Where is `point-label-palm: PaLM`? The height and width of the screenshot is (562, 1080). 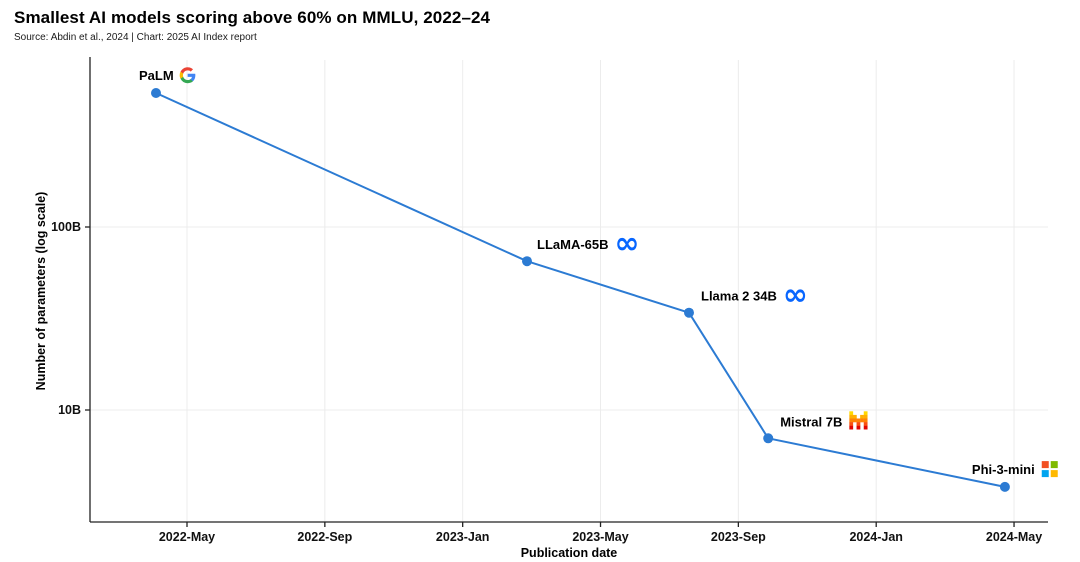
point-label-palm: PaLM is located at coordinates (167, 75).